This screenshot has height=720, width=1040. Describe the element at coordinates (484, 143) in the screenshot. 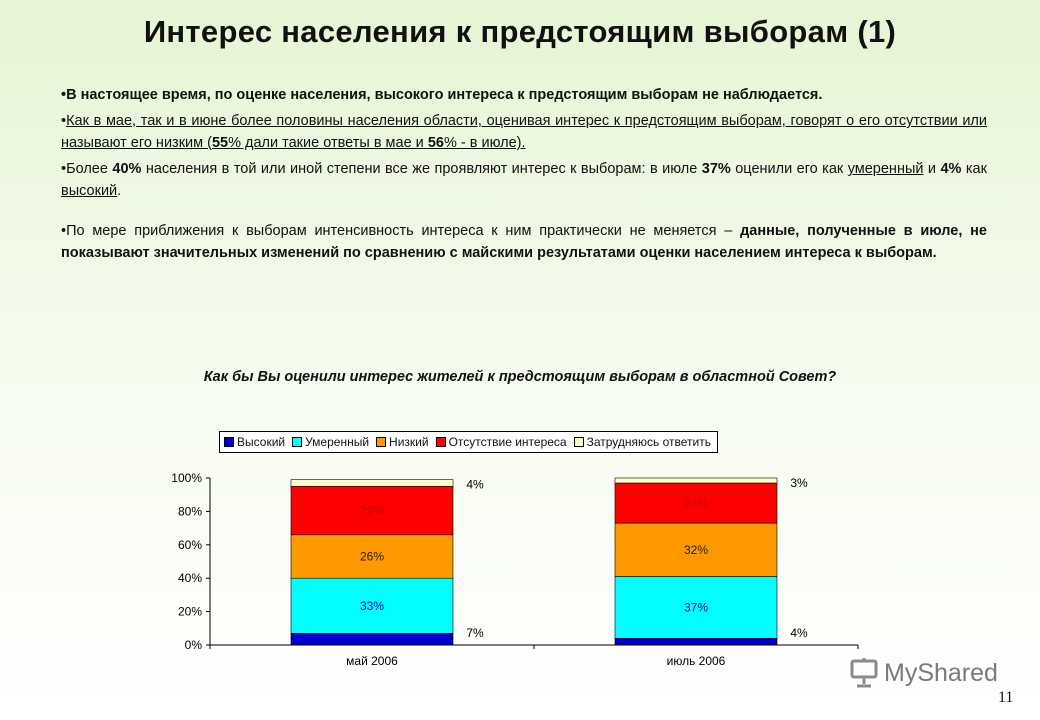

I see `bullet-2-part3: % - в июле).` at that location.